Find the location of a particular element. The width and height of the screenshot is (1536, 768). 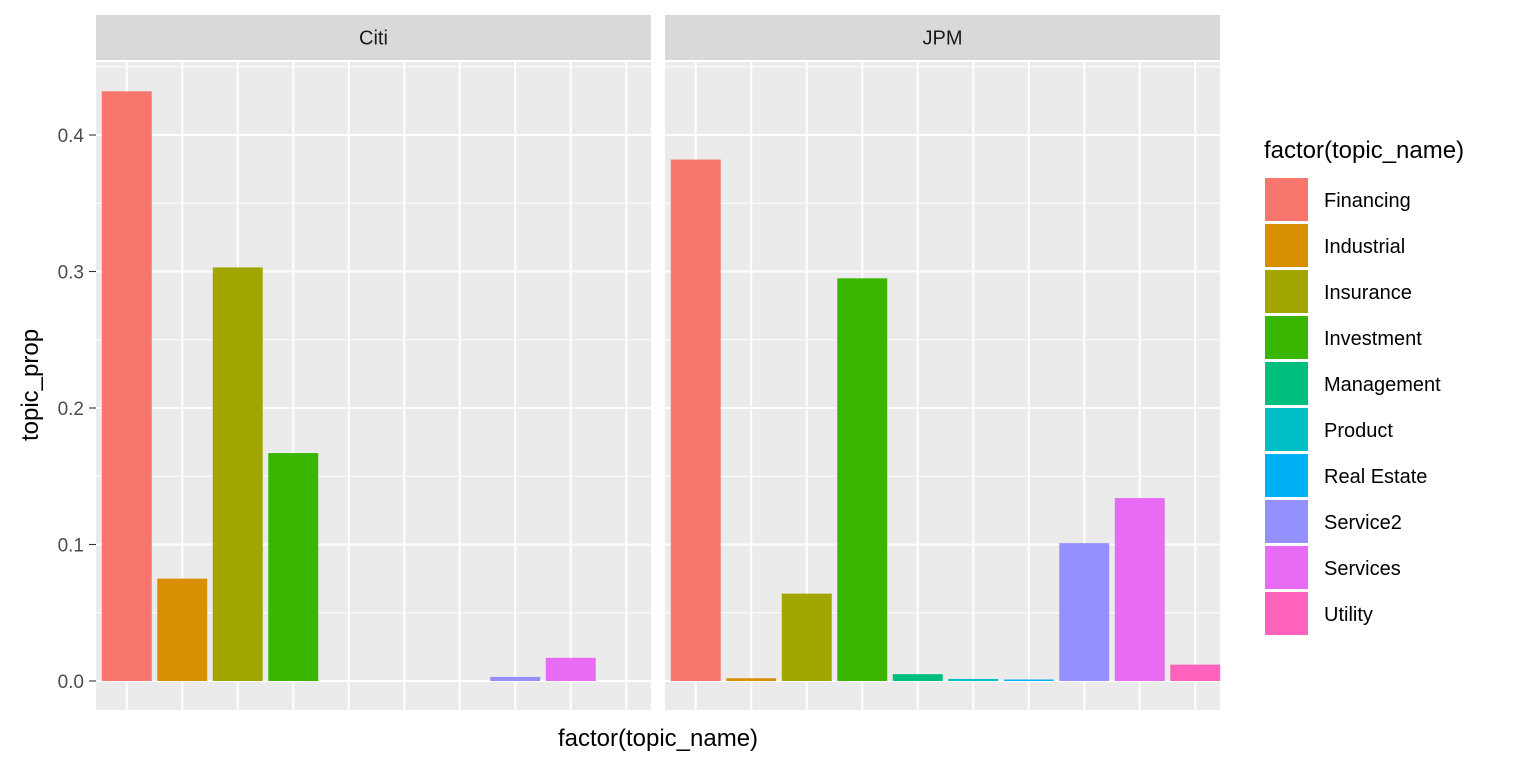

y-tick-label: 0.3 is located at coordinates (71, 273).